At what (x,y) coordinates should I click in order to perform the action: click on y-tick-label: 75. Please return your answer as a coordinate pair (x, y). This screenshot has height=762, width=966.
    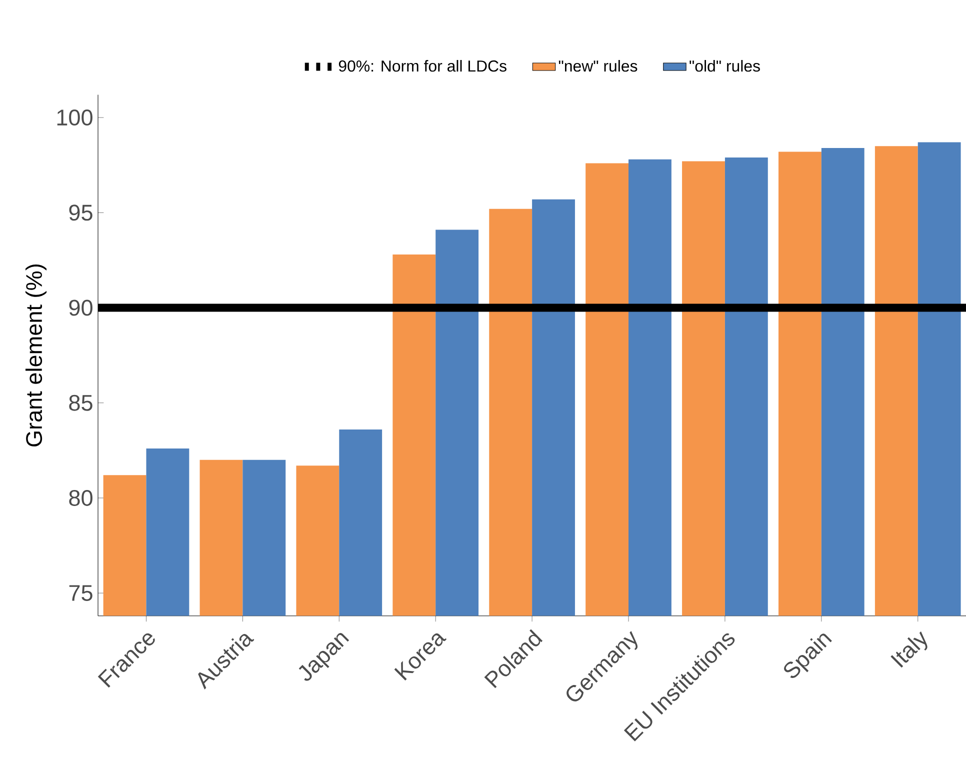
    Looking at the image, I should click on (80, 593).